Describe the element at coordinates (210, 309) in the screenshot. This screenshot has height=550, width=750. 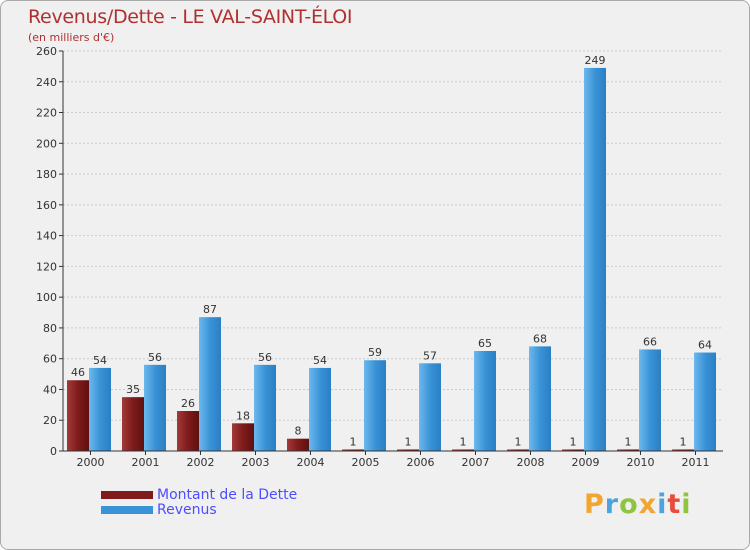
I see `data-label-revenus-2002: 87` at that location.